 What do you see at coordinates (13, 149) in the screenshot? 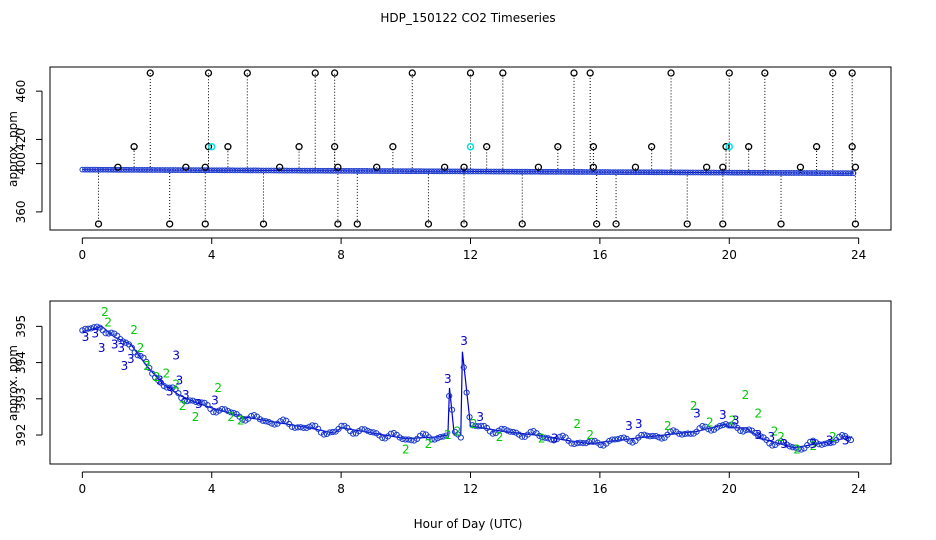
I see `top-y-axis-label: approx. ppm` at bounding box center [13, 149].